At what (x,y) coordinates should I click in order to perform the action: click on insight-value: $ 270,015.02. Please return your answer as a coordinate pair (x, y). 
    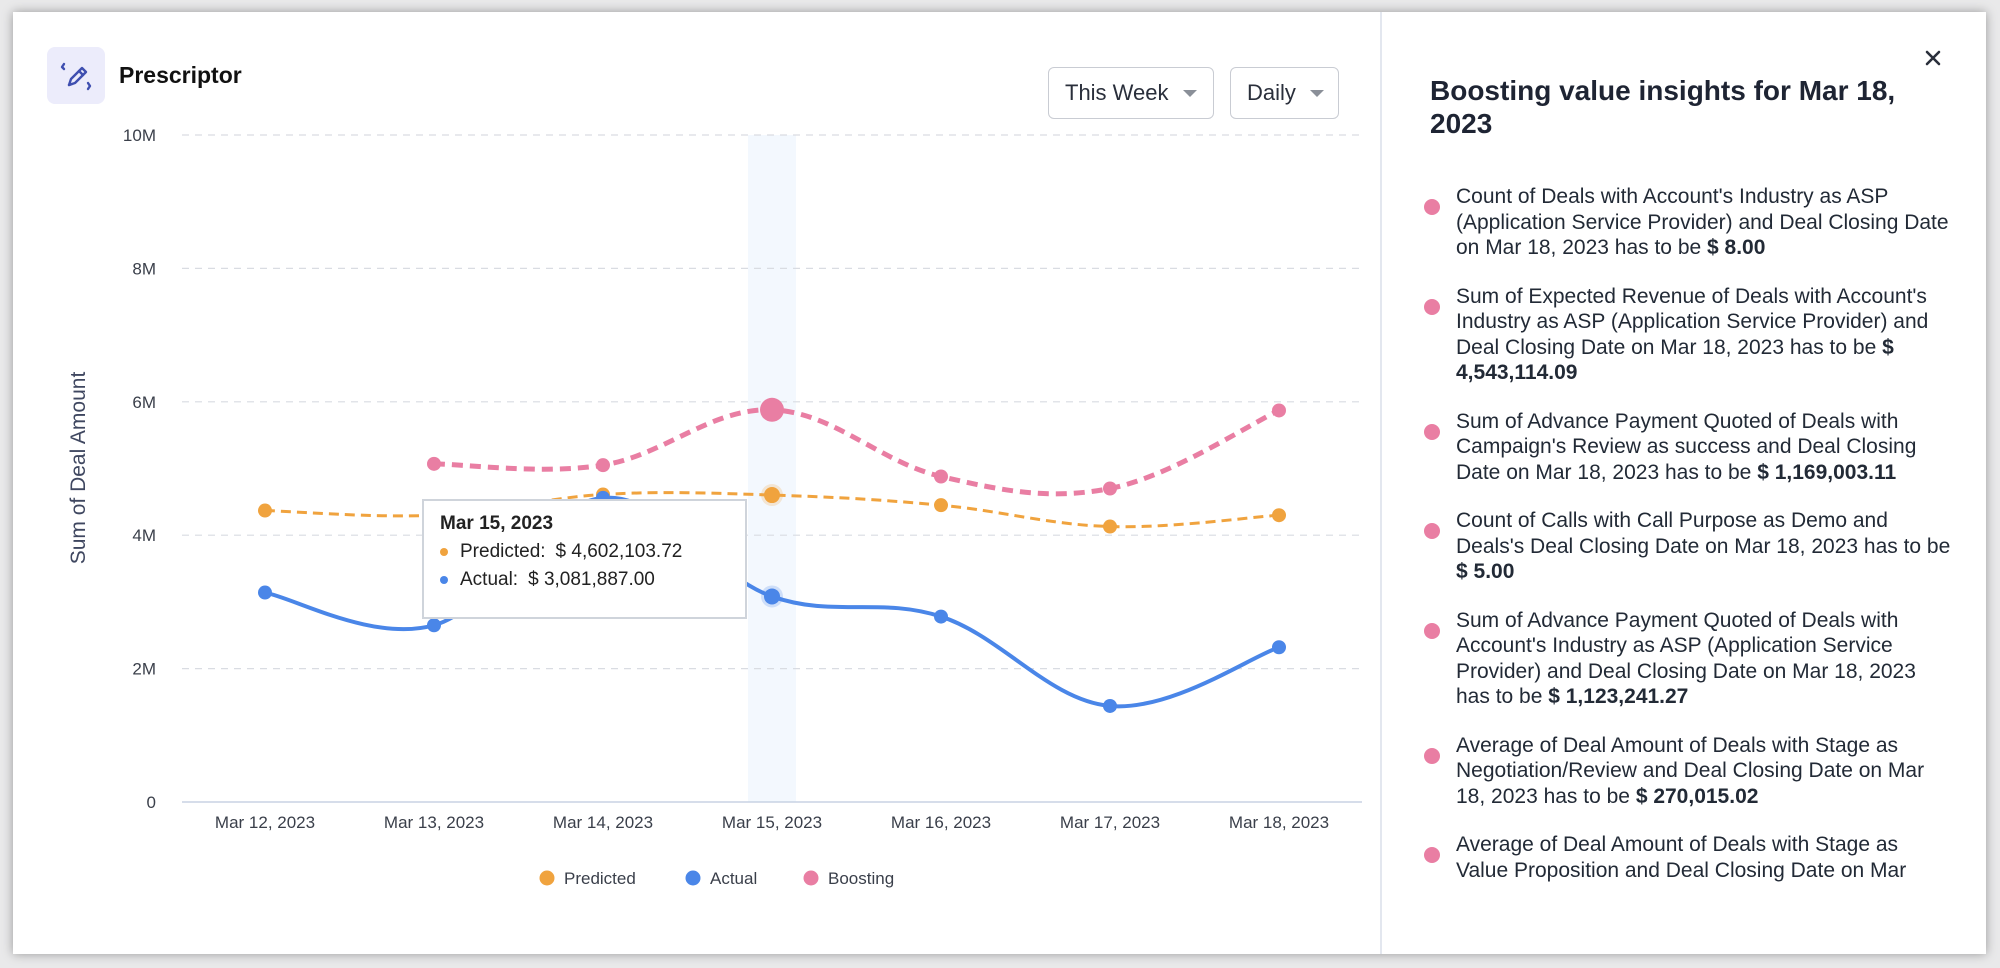
    Looking at the image, I should click on (1697, 796).